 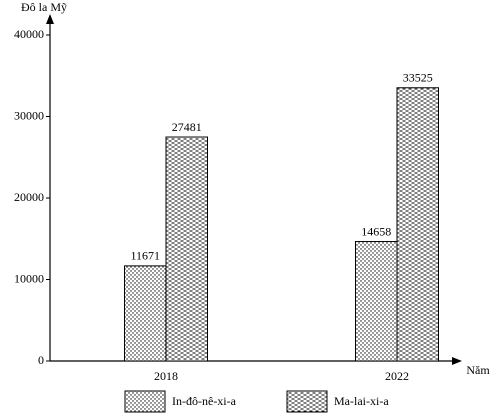 I want to click on y-axis-label: Đô la Mỹ, so click(x=44, y=7).